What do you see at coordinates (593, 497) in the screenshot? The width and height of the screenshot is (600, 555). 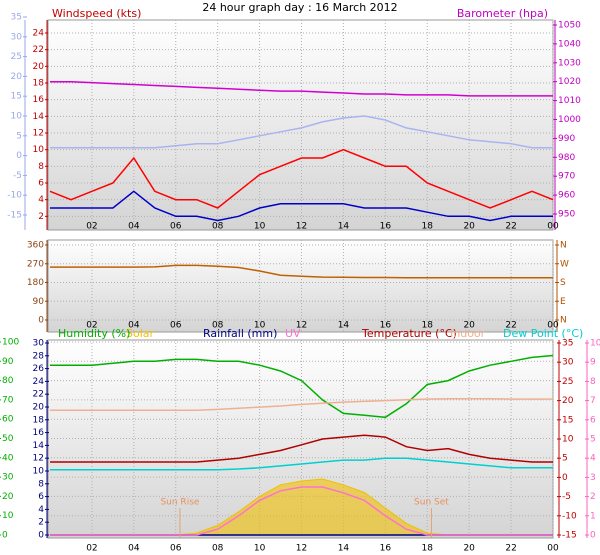 I see `y4-tick-label: 2` at bounding box center [593, 497].